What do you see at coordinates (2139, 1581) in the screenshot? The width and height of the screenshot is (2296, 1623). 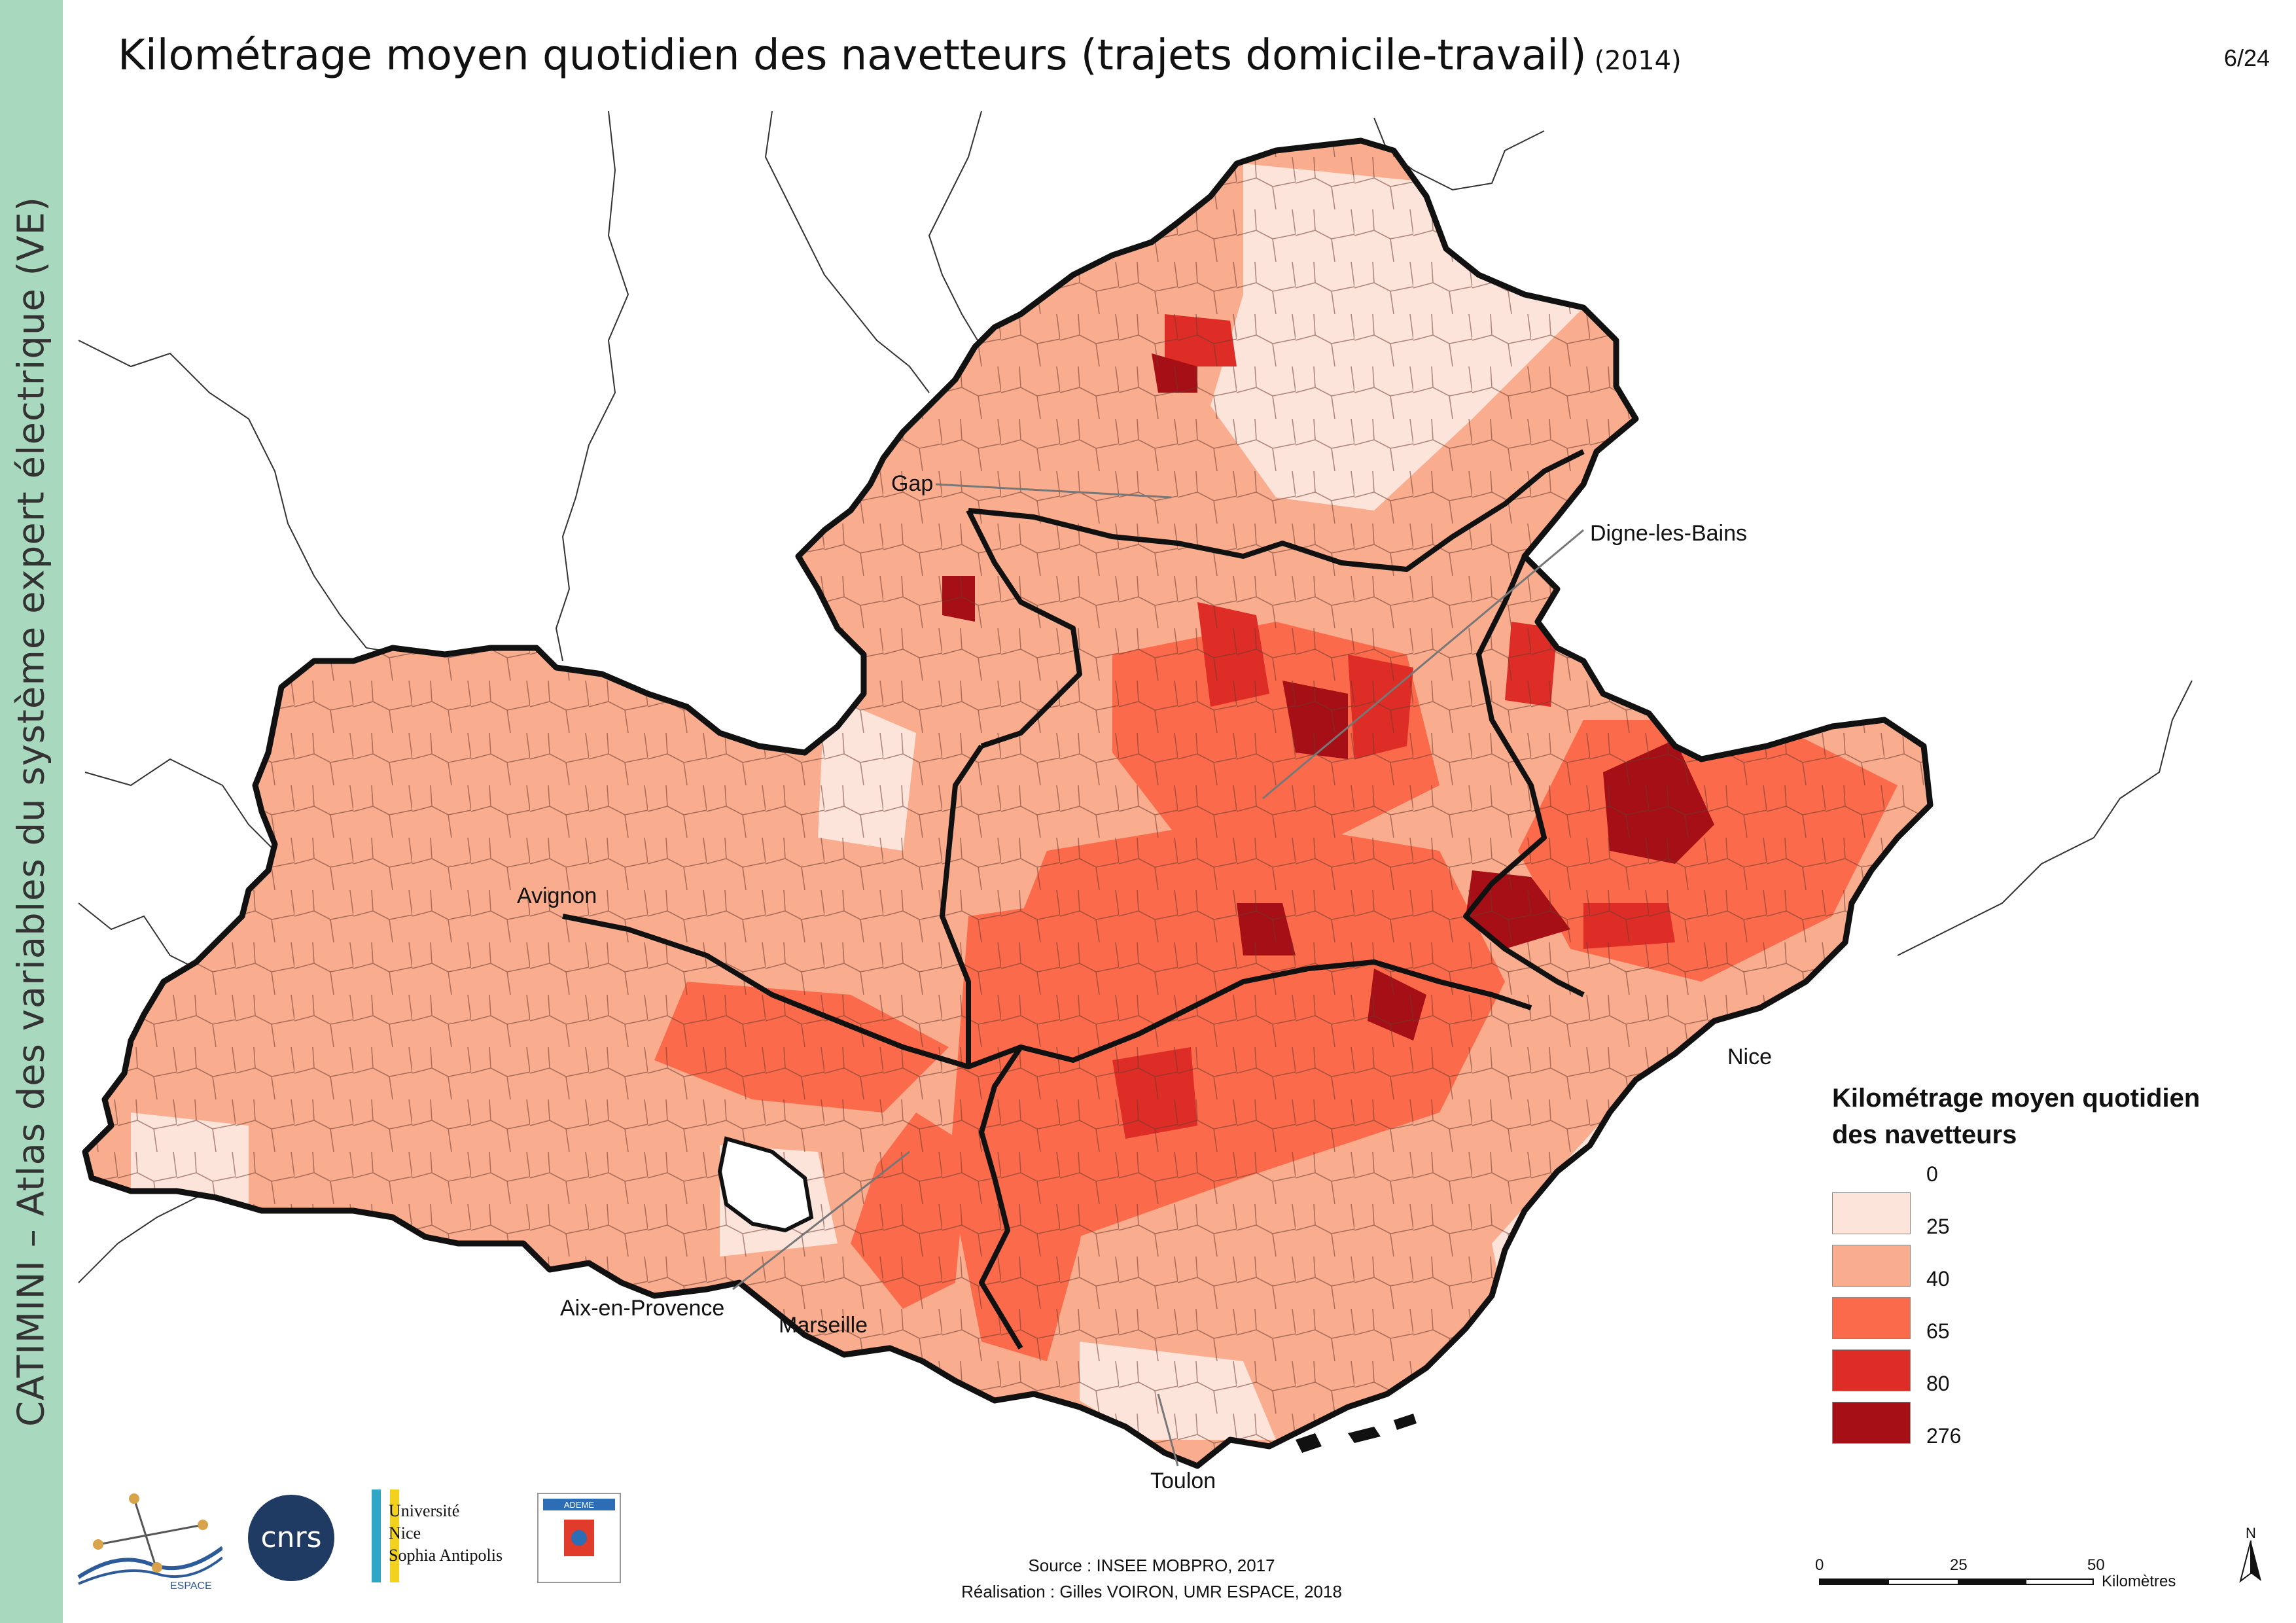 I see `scale-unit: Kilomètres` at bounding box center [2139, 1581].